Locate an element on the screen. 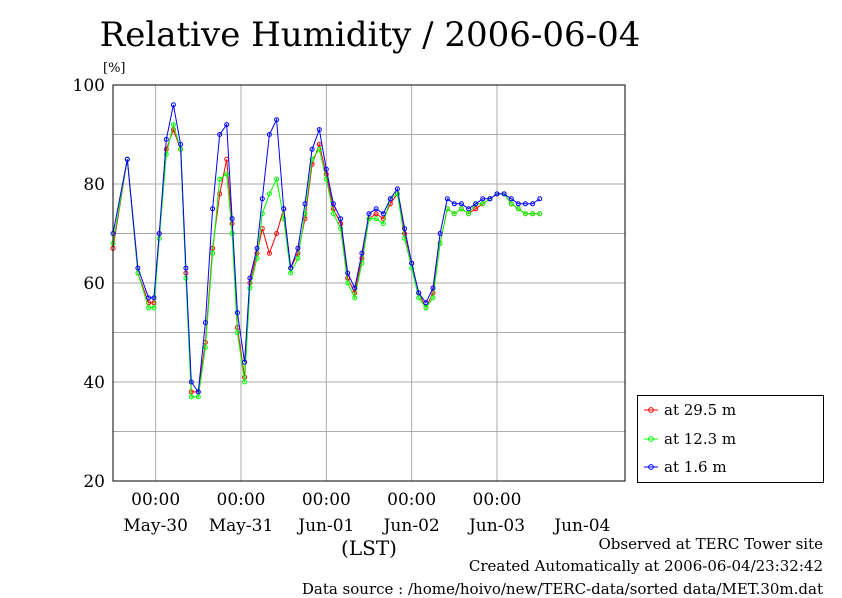 The width and height of the screenshot is (842, 598). legend: at 29.5 m at 12.3 m at 1.6 m is located at coordinates (730, 439).